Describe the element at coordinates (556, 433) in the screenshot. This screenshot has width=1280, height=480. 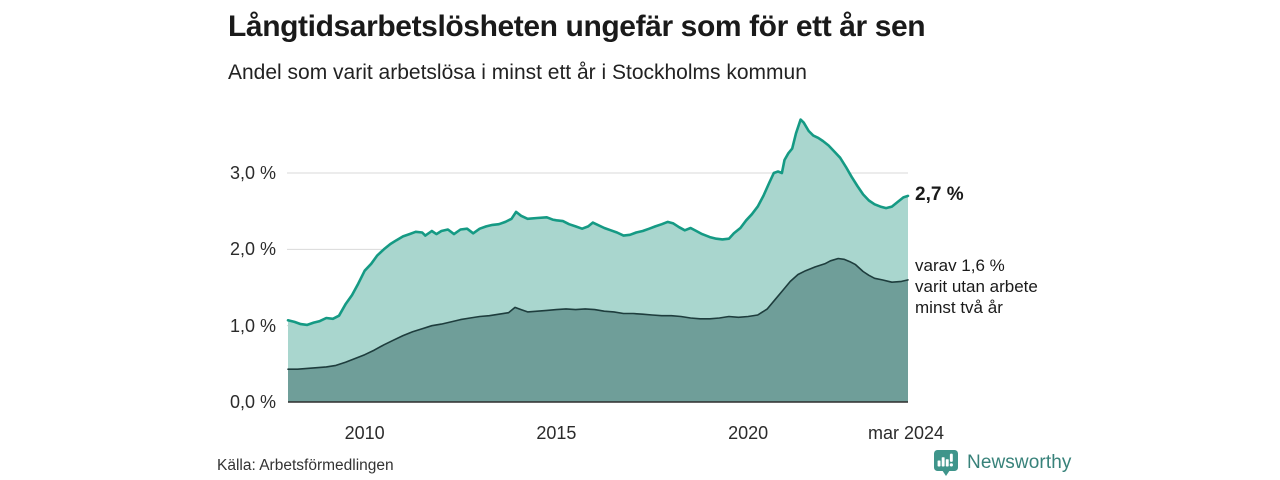
I see `x-tick-label: 2015` at that location.